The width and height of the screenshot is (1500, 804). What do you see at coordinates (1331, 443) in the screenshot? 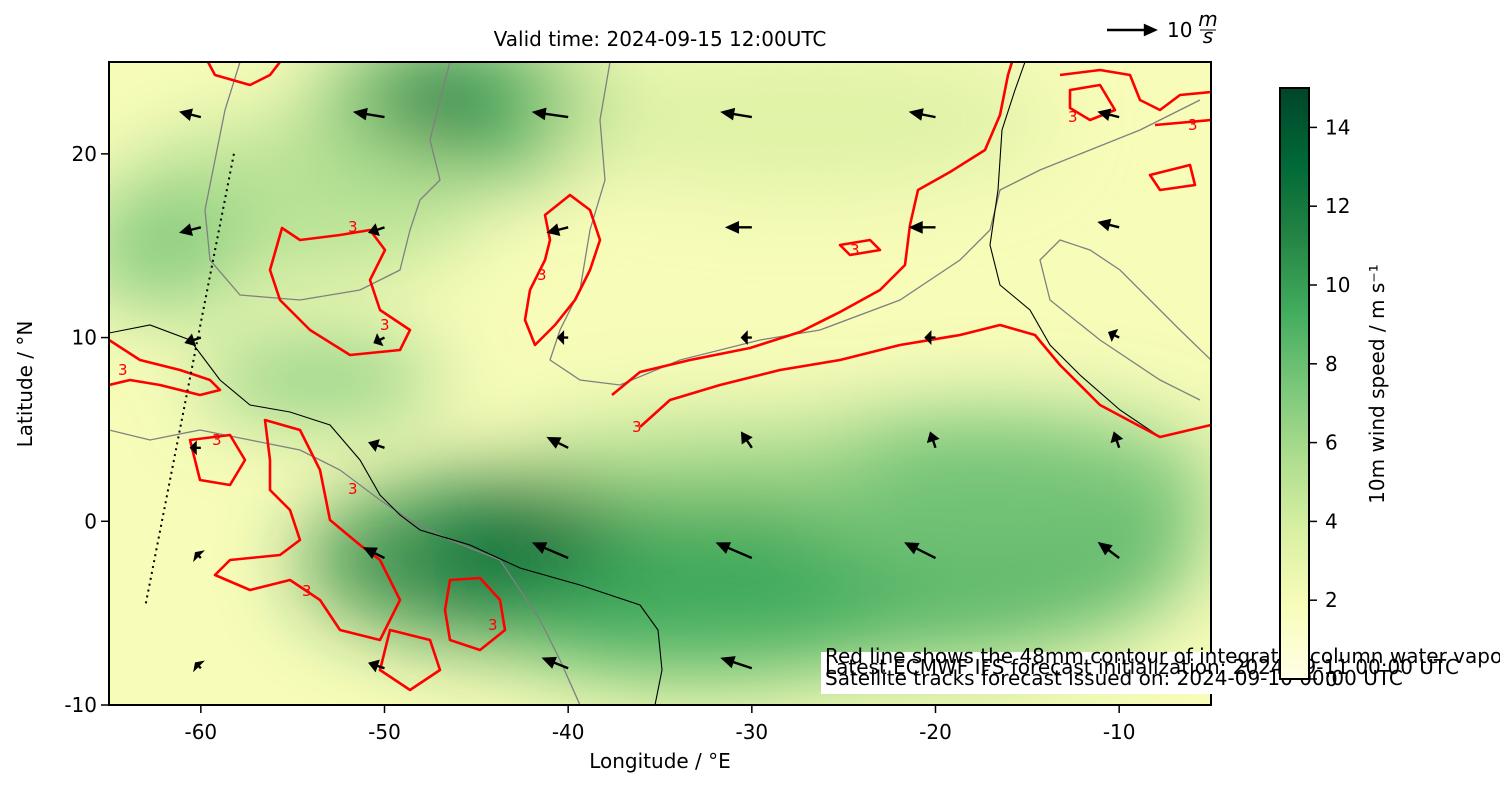
I see `colorbar-tick-label: 6` at bounding box center [1331, 443].